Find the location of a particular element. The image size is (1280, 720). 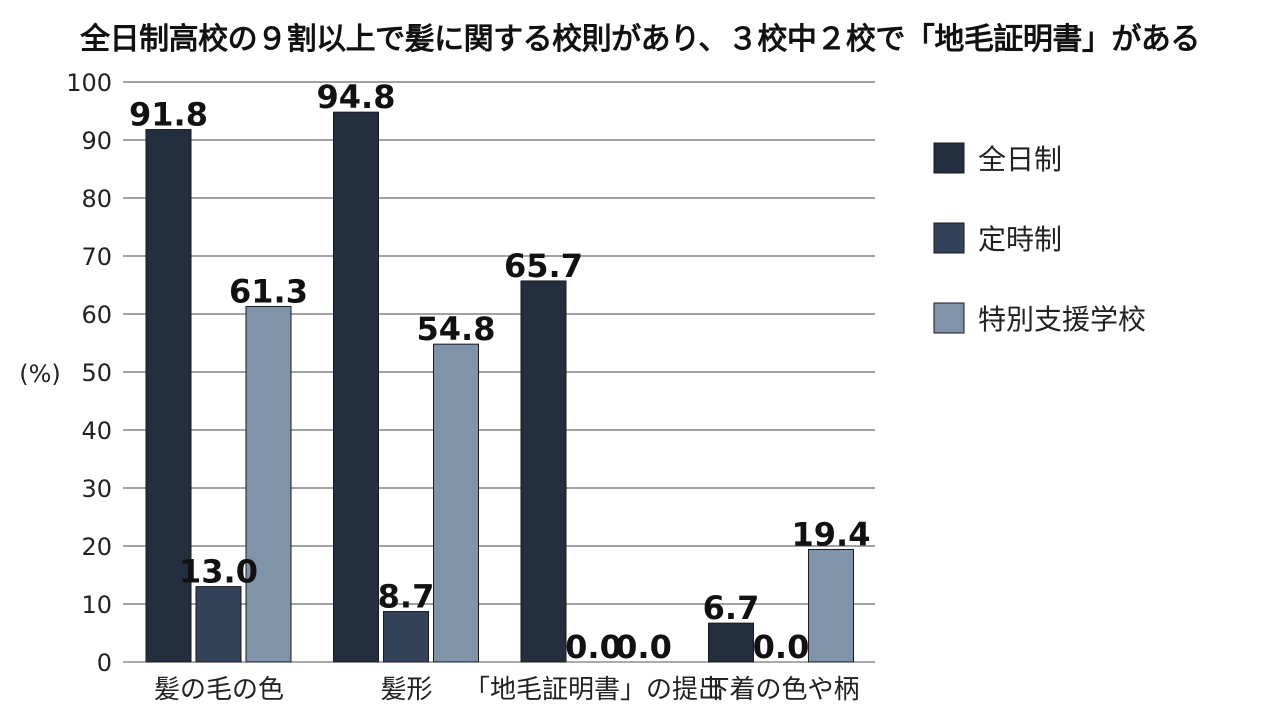

y-tick-label: 20 is located at coordinates (96, 547).